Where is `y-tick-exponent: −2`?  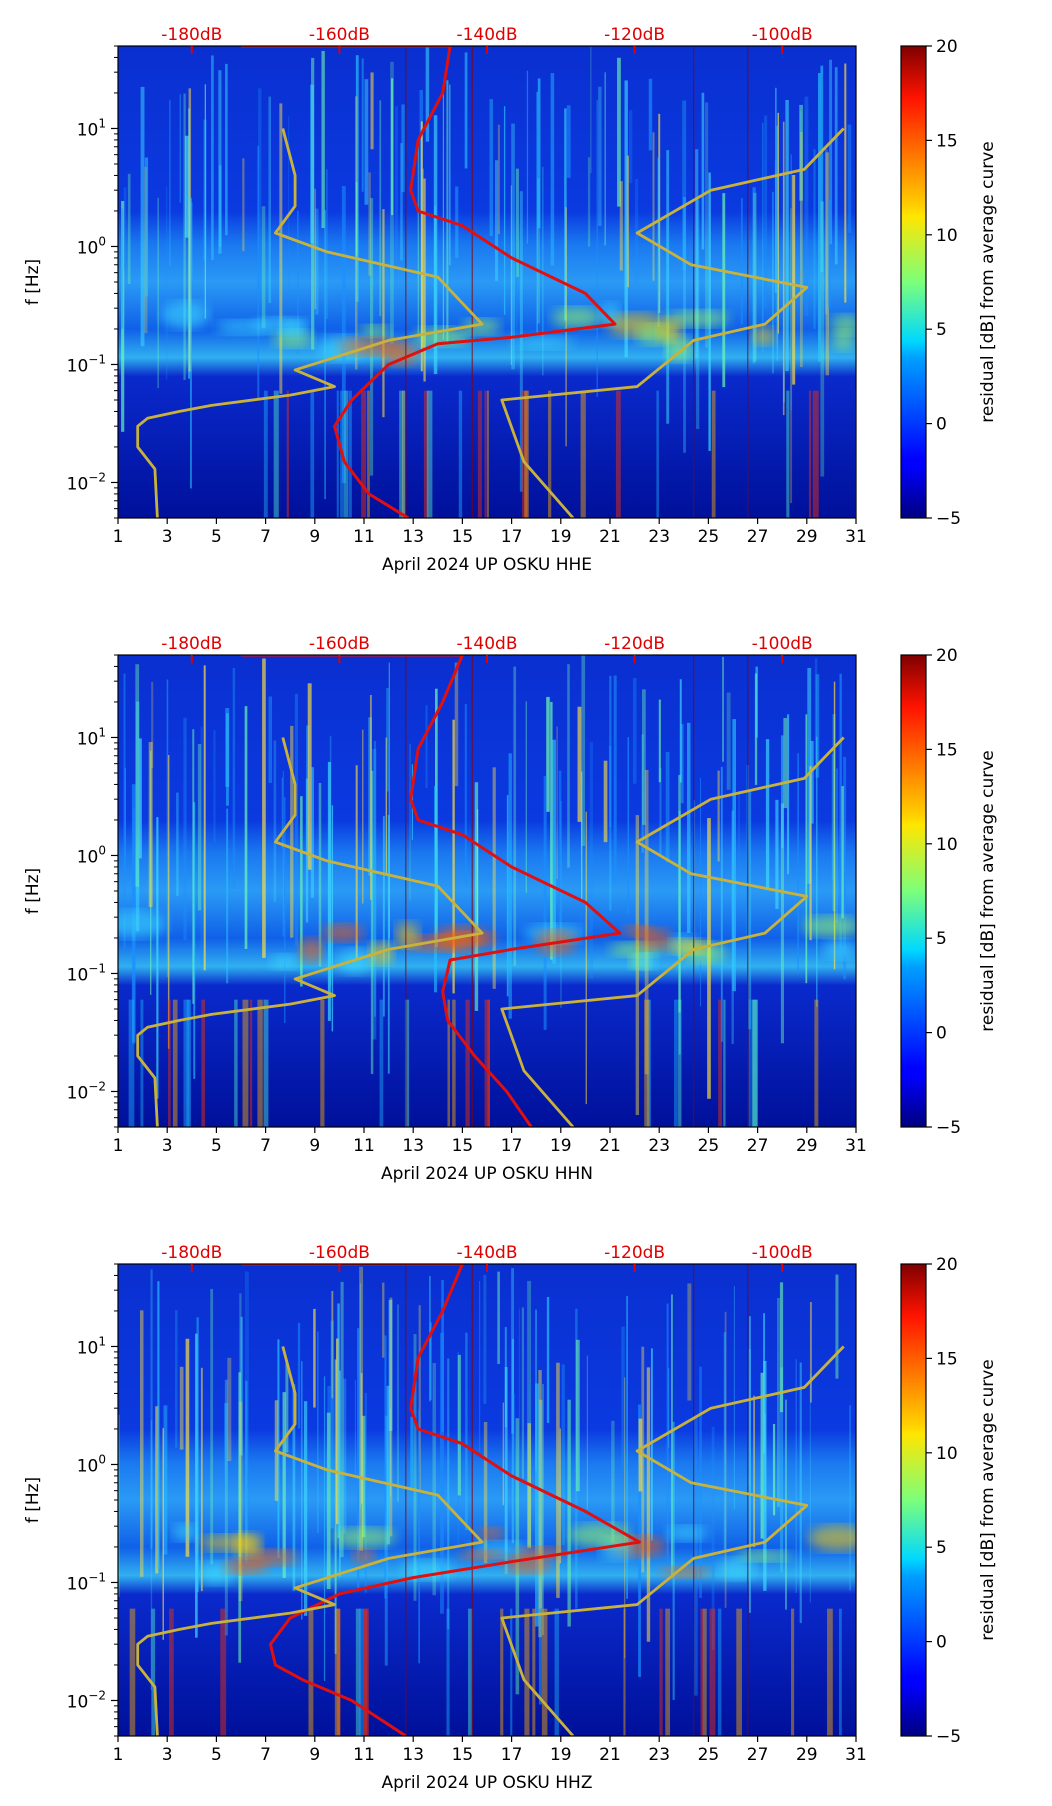
y-tick-exponent: −2 is located at coordinates (97, 1086).